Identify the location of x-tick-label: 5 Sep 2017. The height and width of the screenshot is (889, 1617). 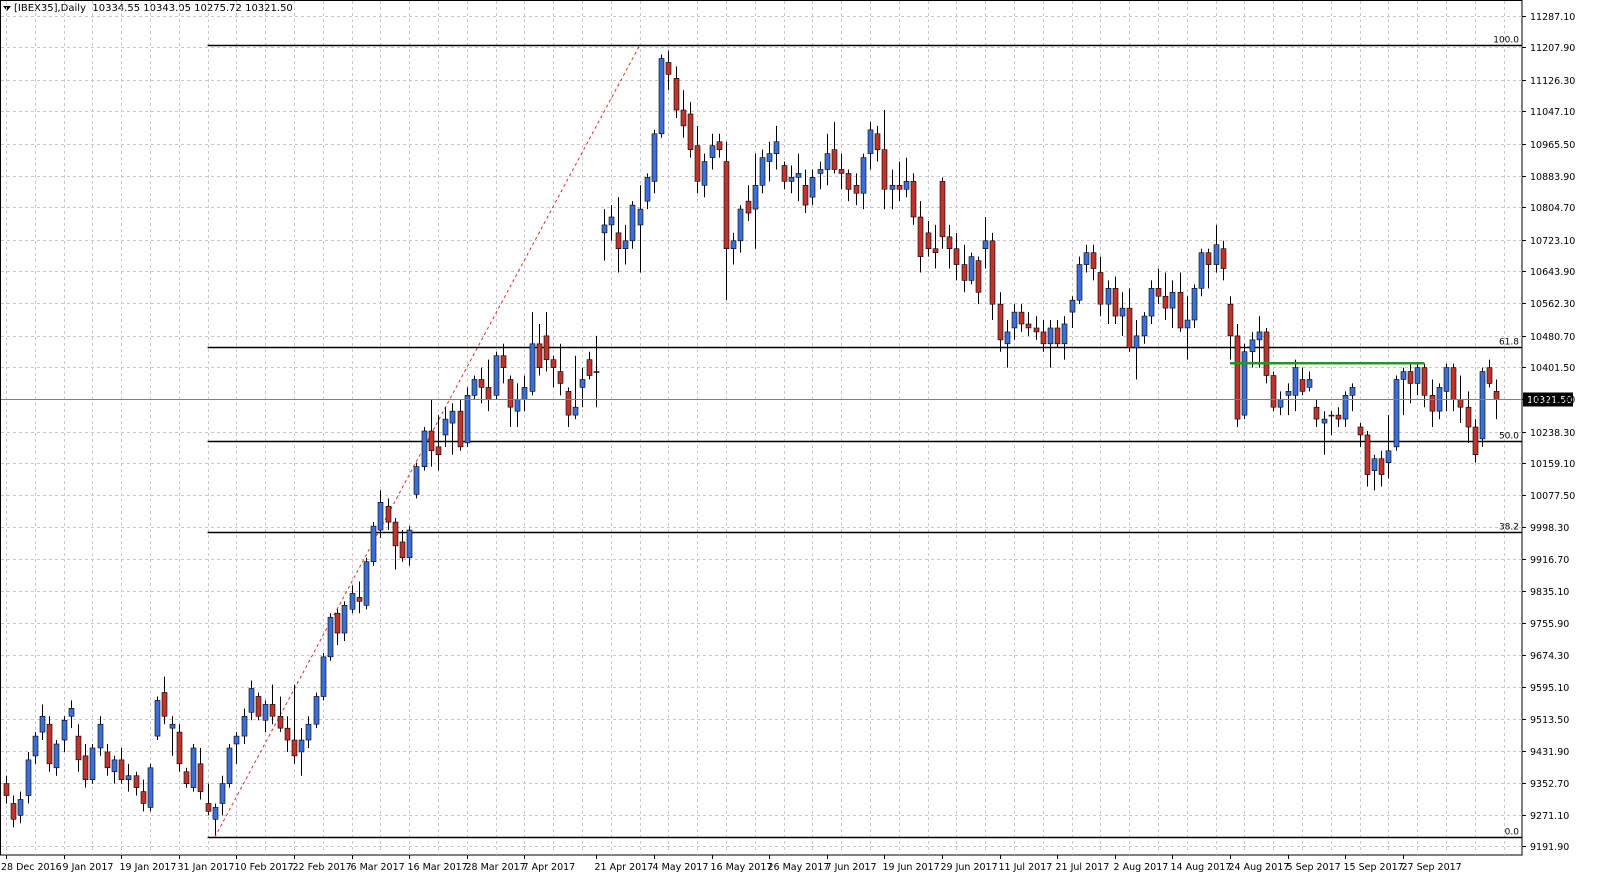
(1314, 867).